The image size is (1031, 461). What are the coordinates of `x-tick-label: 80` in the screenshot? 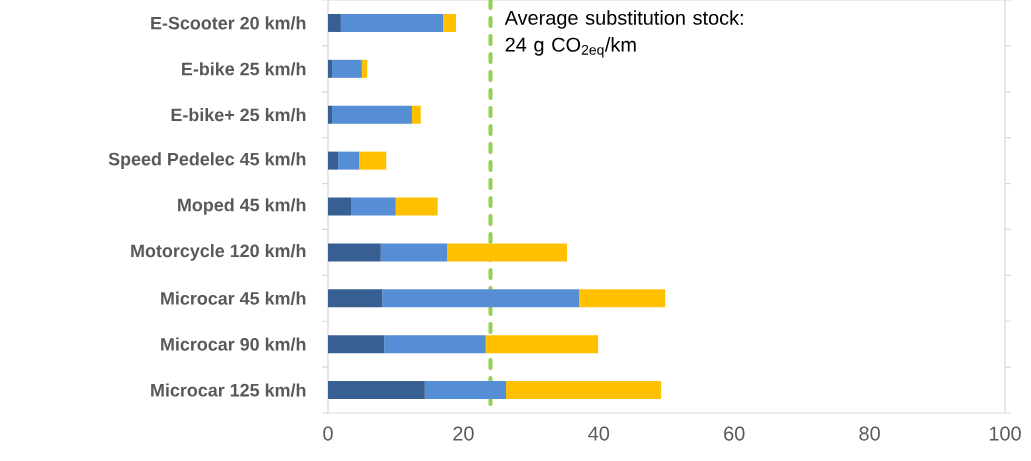 It's located at (869, 433).